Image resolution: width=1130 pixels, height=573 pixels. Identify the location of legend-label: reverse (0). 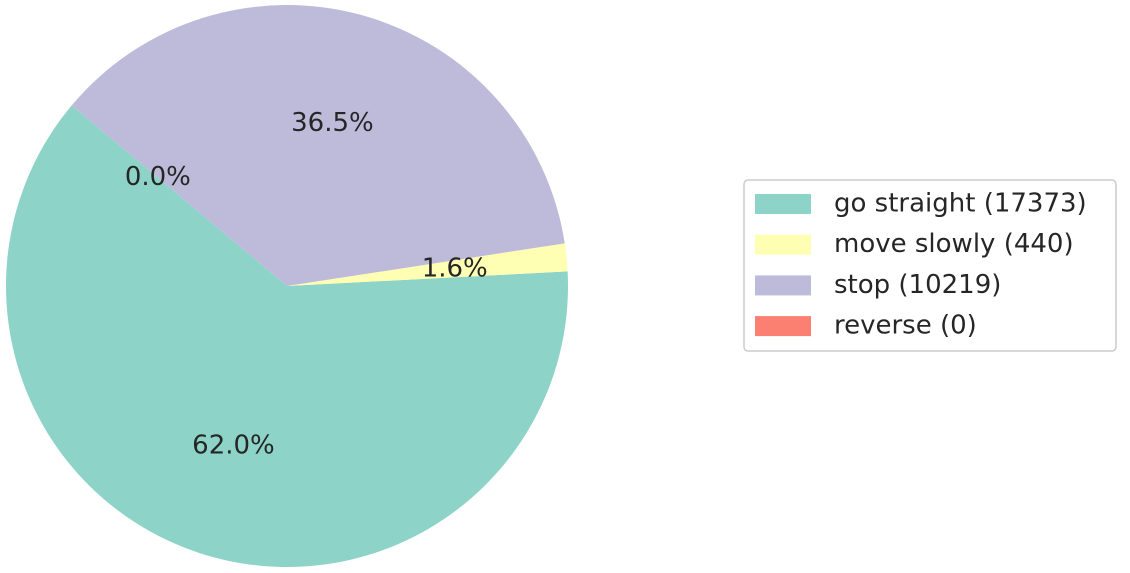
(905, 326).